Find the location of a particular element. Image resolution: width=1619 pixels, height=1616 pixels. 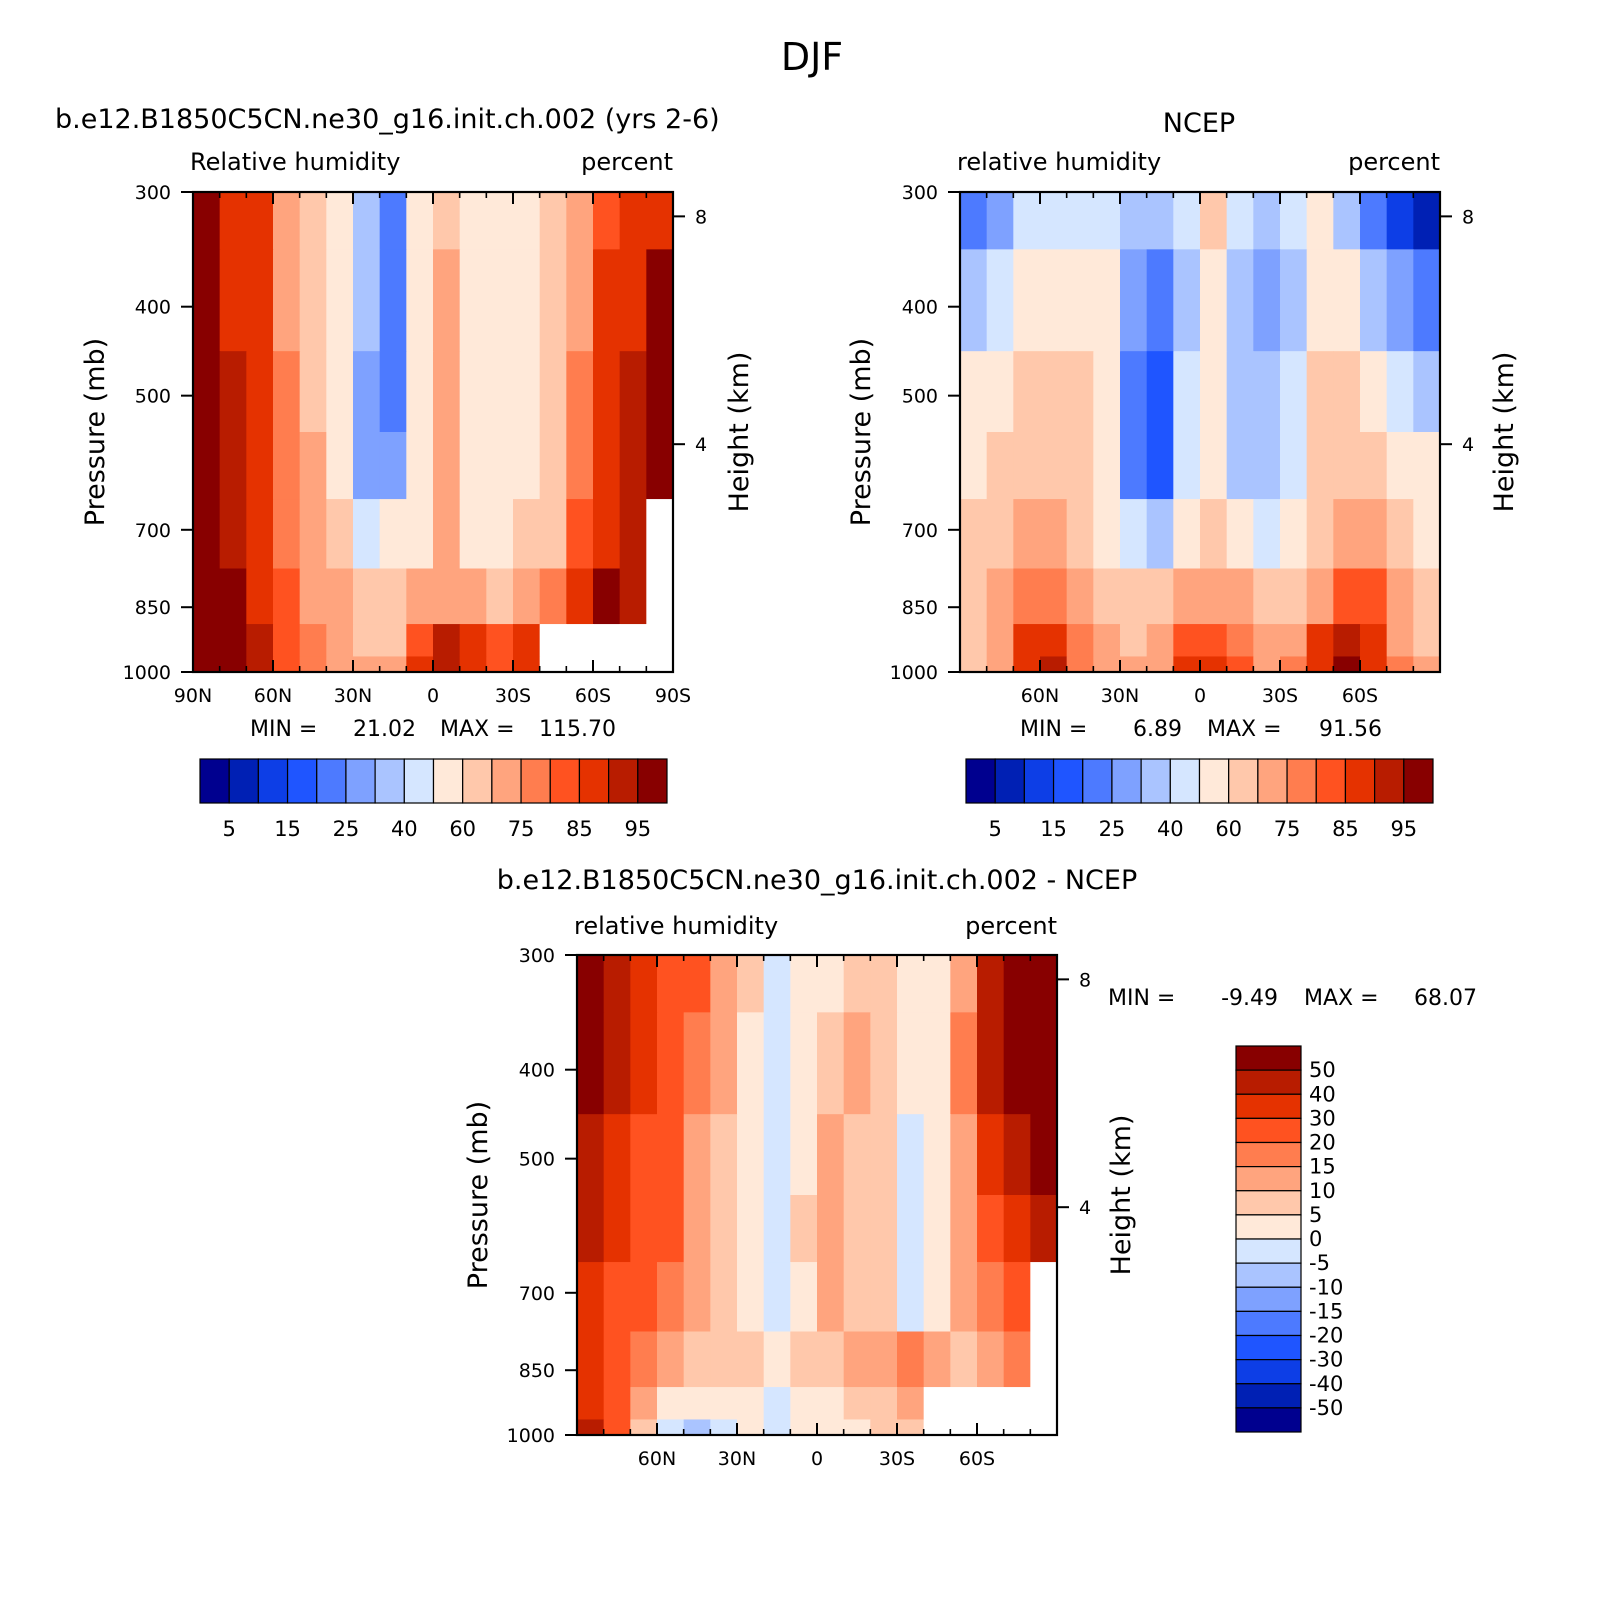

colorbar-label: -5 is located at coordinates (1319, 1263).